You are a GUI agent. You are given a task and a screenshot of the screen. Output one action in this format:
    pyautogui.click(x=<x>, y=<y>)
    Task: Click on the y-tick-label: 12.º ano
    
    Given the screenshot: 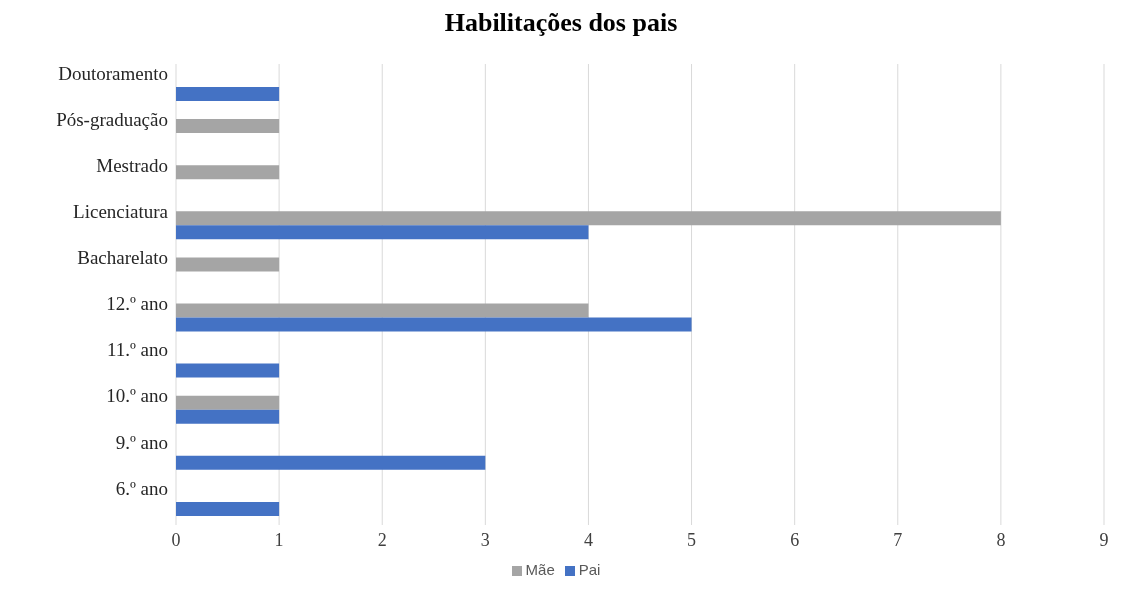 What is the action you would take?
    pyautogui.click(x=137, y=304)
    